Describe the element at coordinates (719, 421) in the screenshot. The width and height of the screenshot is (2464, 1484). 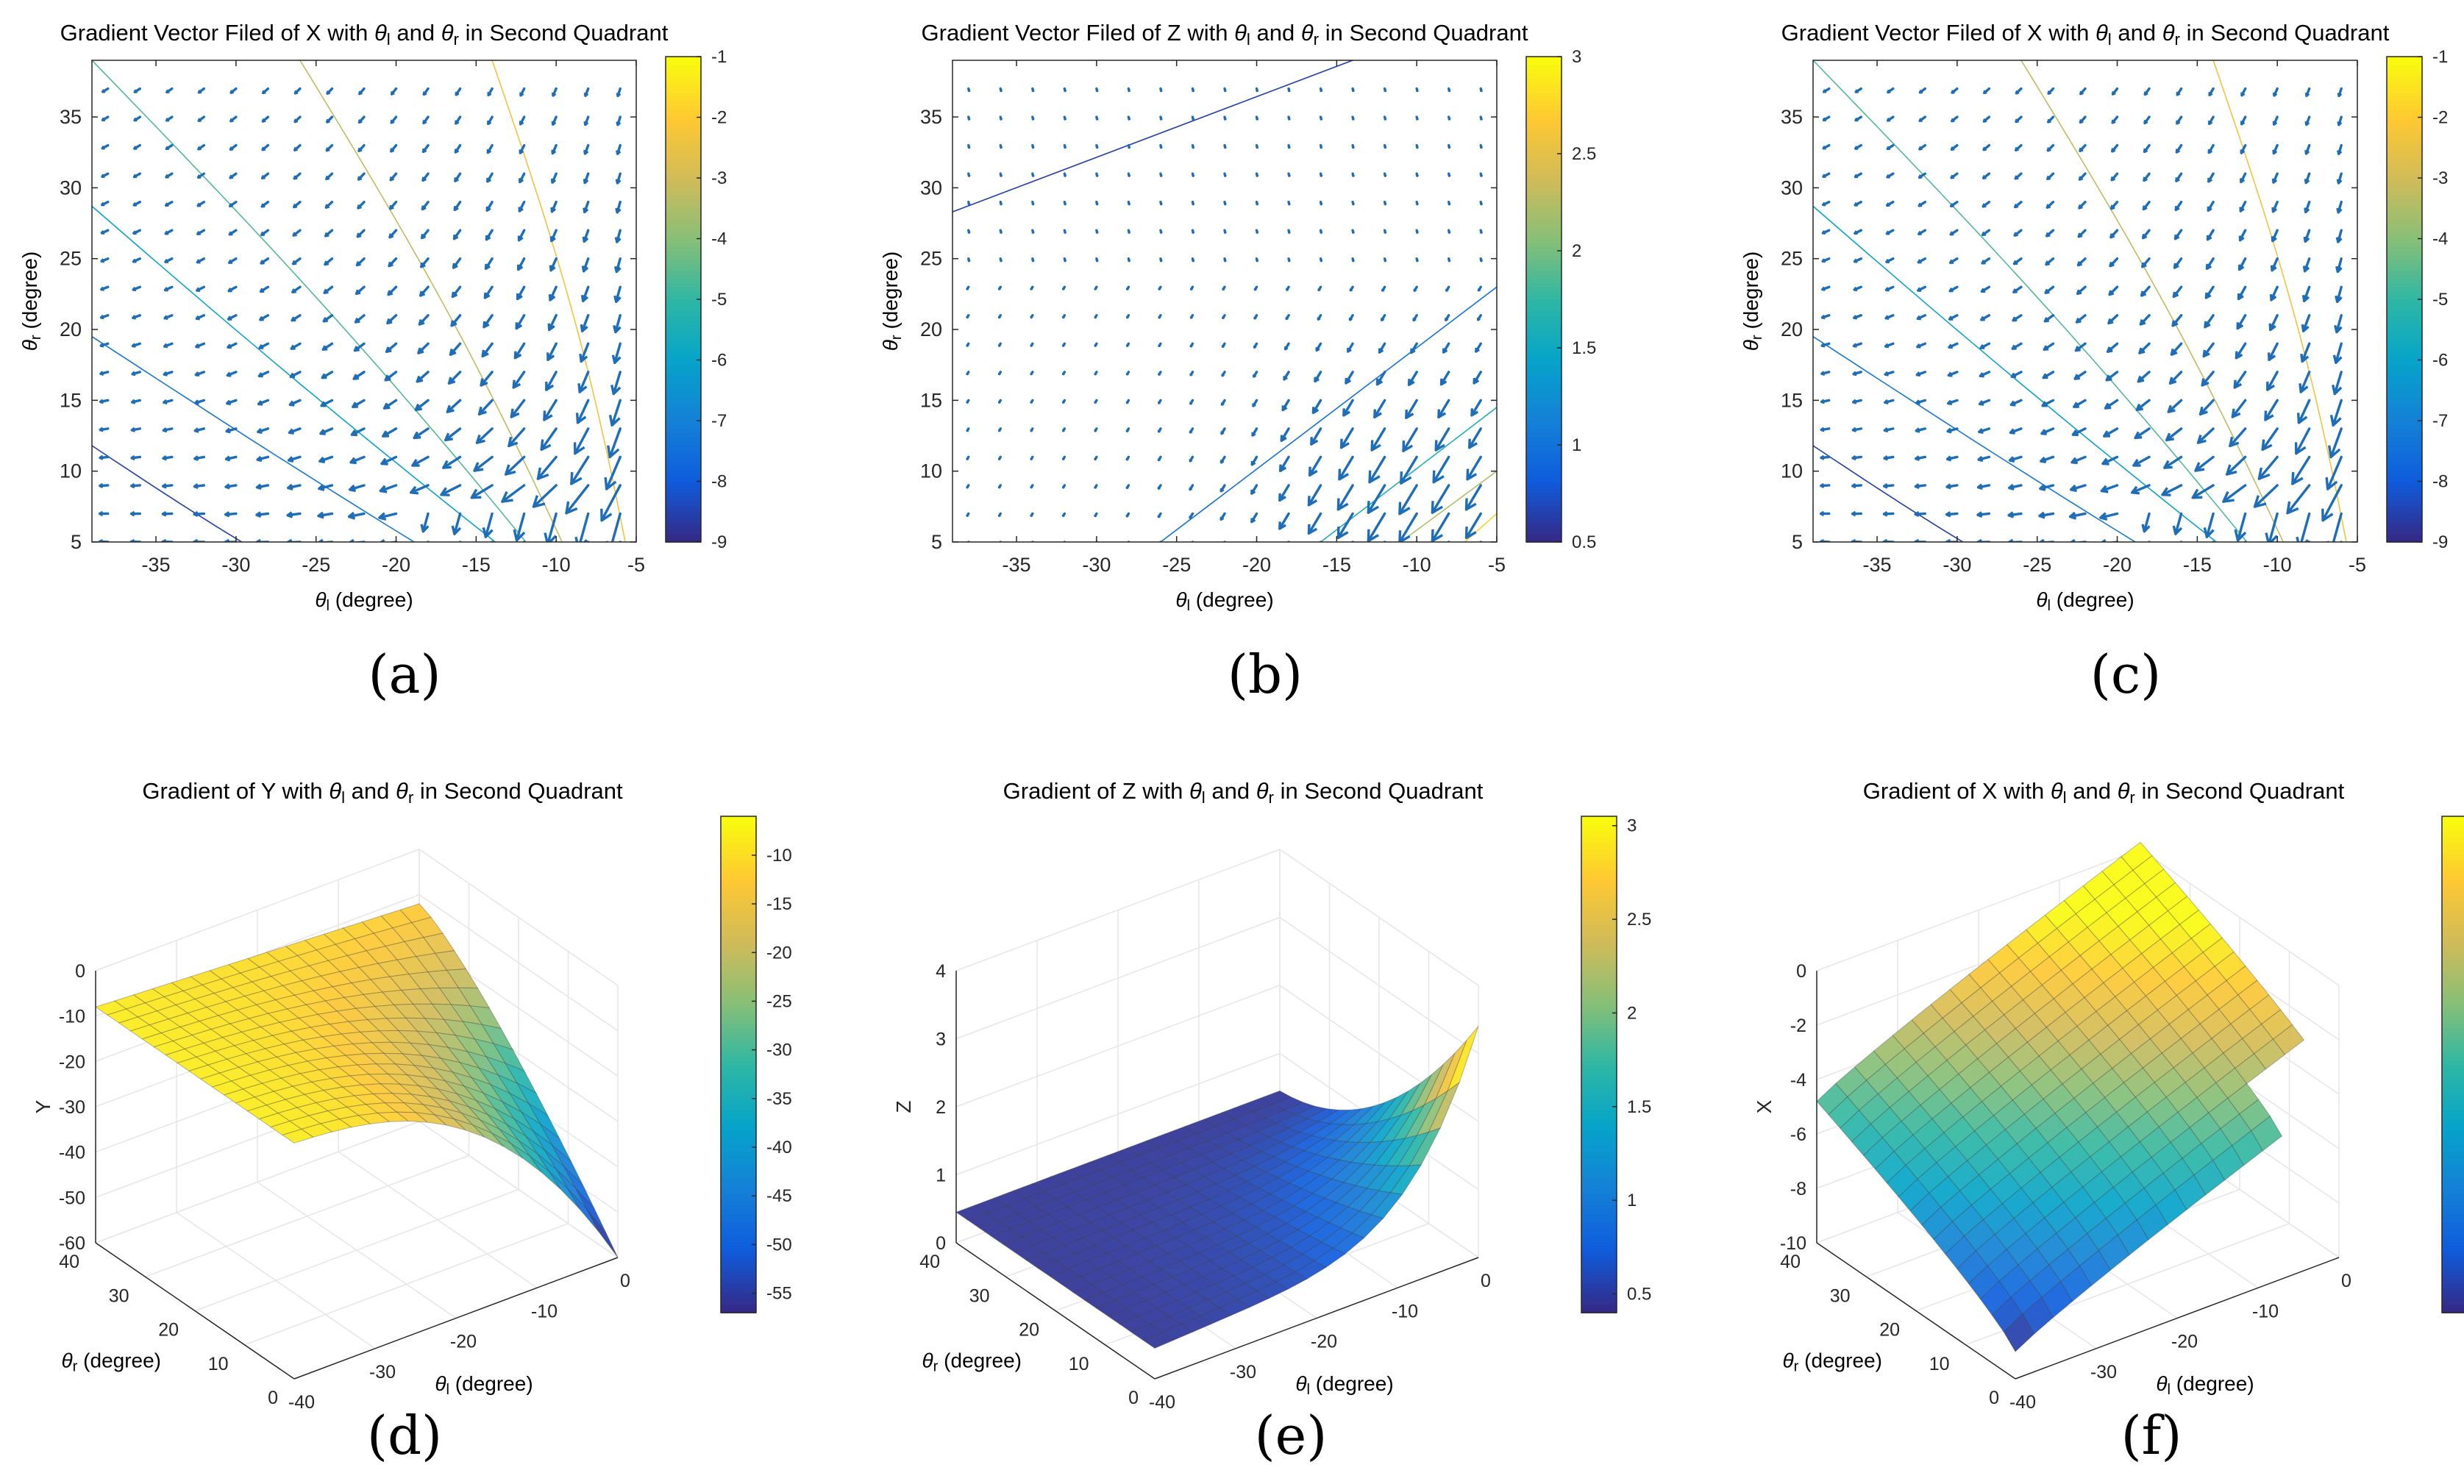
I see `colorbar-tick-label: -7` at that location.